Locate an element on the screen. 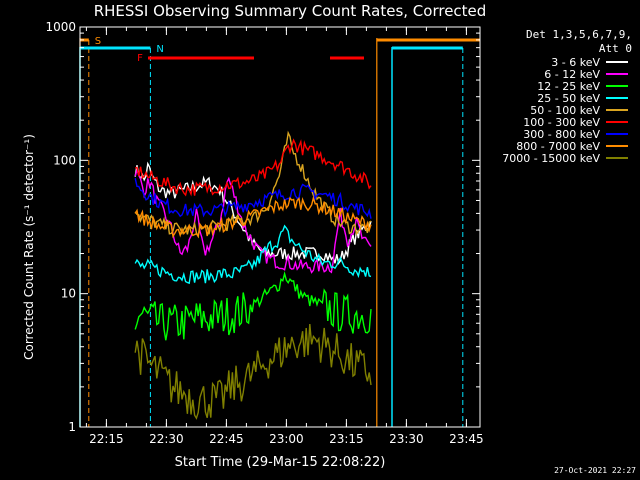 This screenshot has width=640, height=480. legend-entry: 800 - 7000 keV is located at coordinates (563, 146).